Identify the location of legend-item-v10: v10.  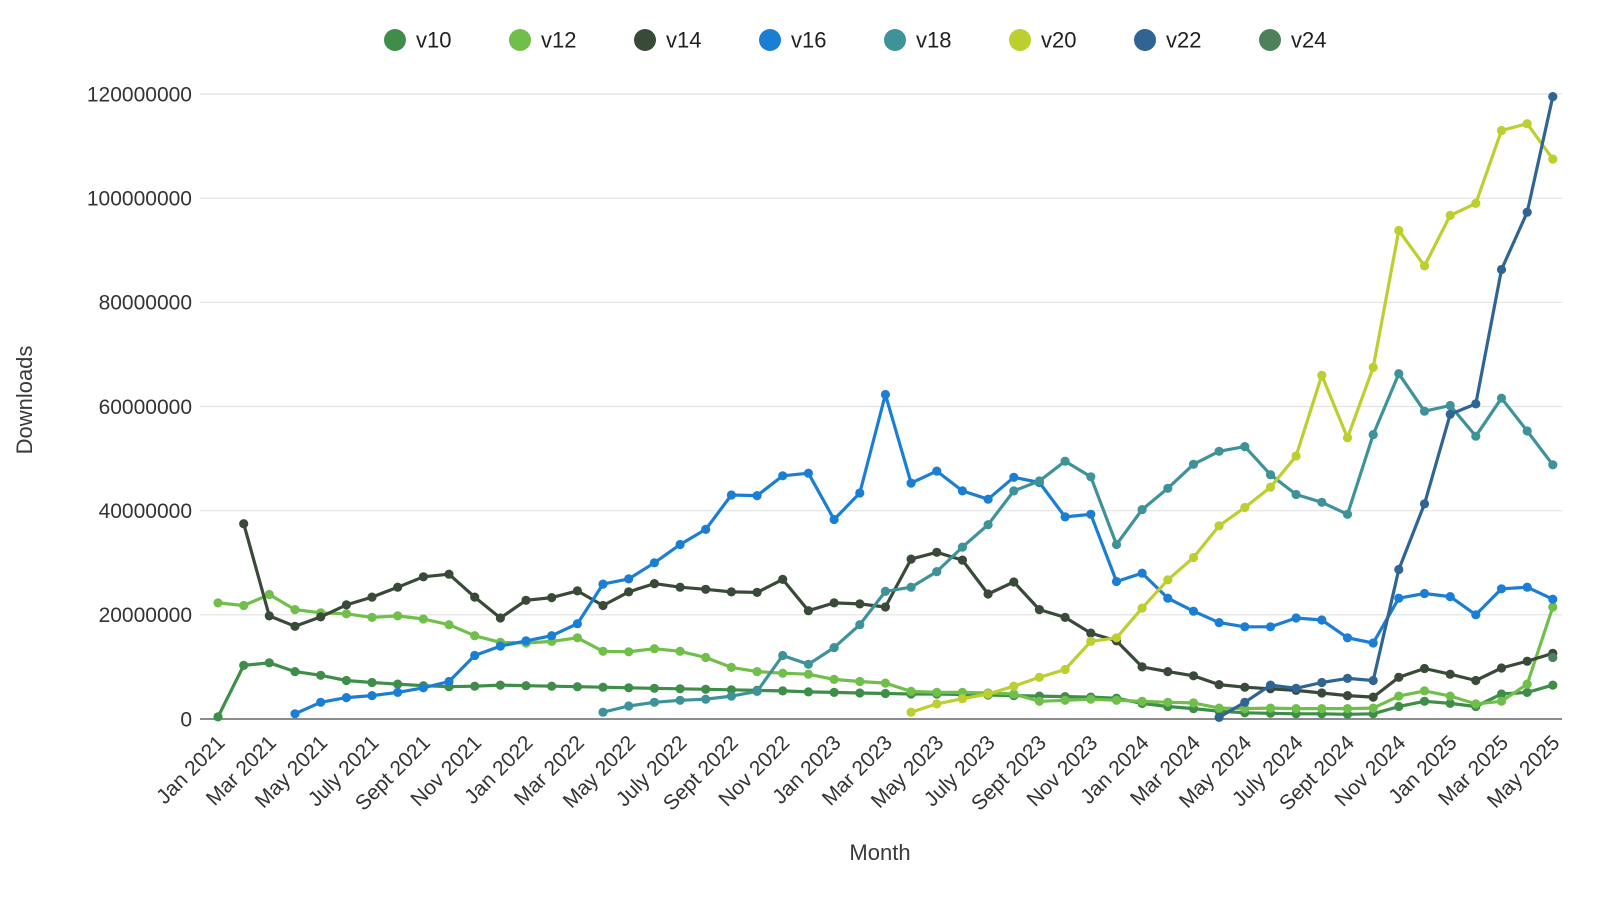
(417, 40).